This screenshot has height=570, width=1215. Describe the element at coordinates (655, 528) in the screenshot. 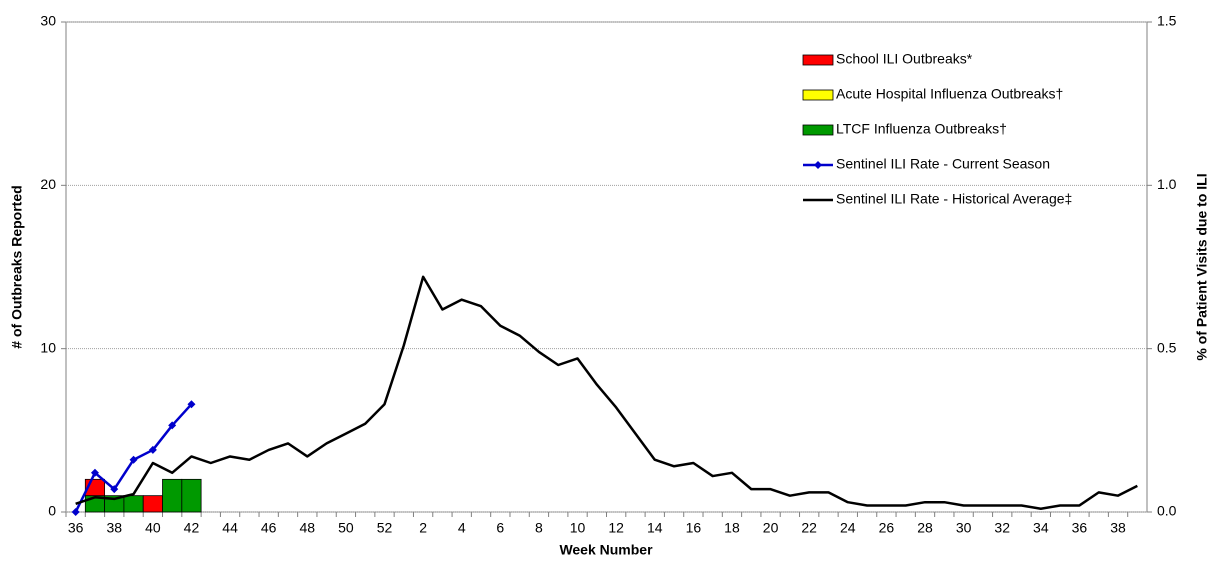

I see `x-tick-label: 14` at that location.